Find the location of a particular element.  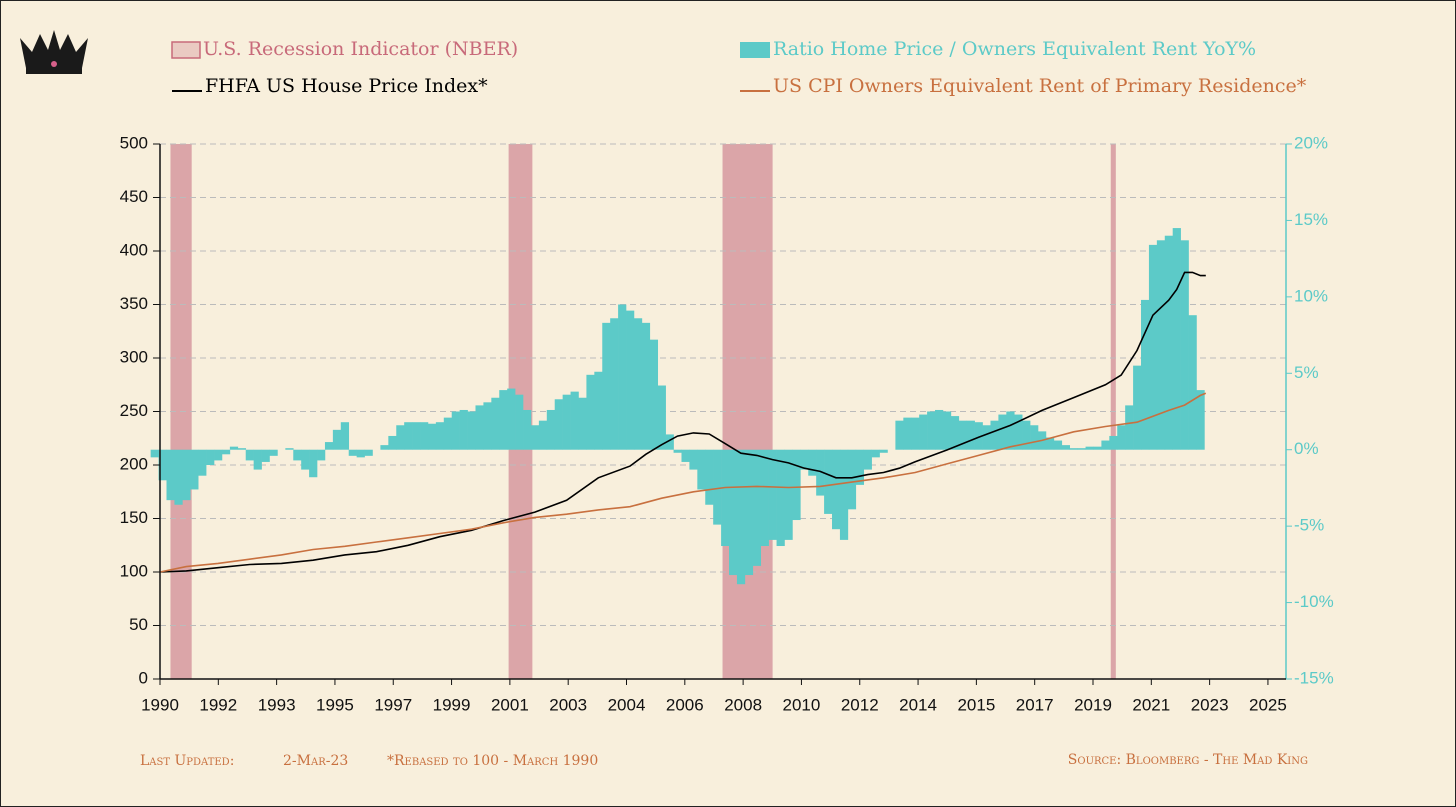

crown-logo is located at coordinates (54, 52).